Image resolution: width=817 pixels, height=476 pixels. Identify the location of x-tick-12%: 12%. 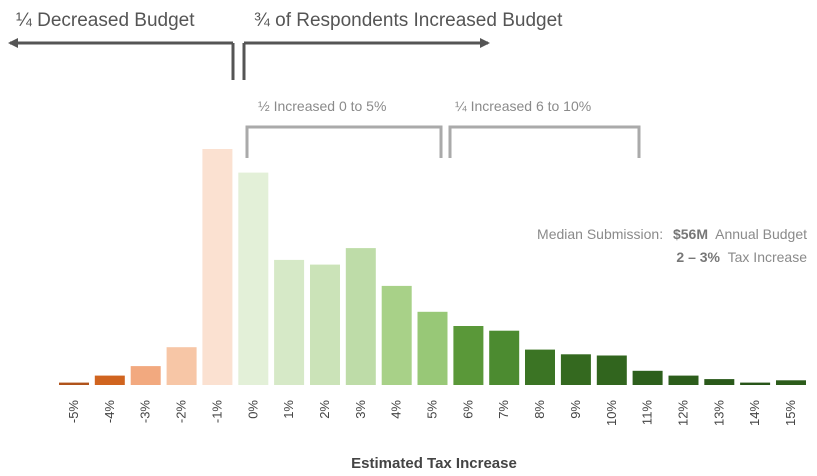
(683, 413).